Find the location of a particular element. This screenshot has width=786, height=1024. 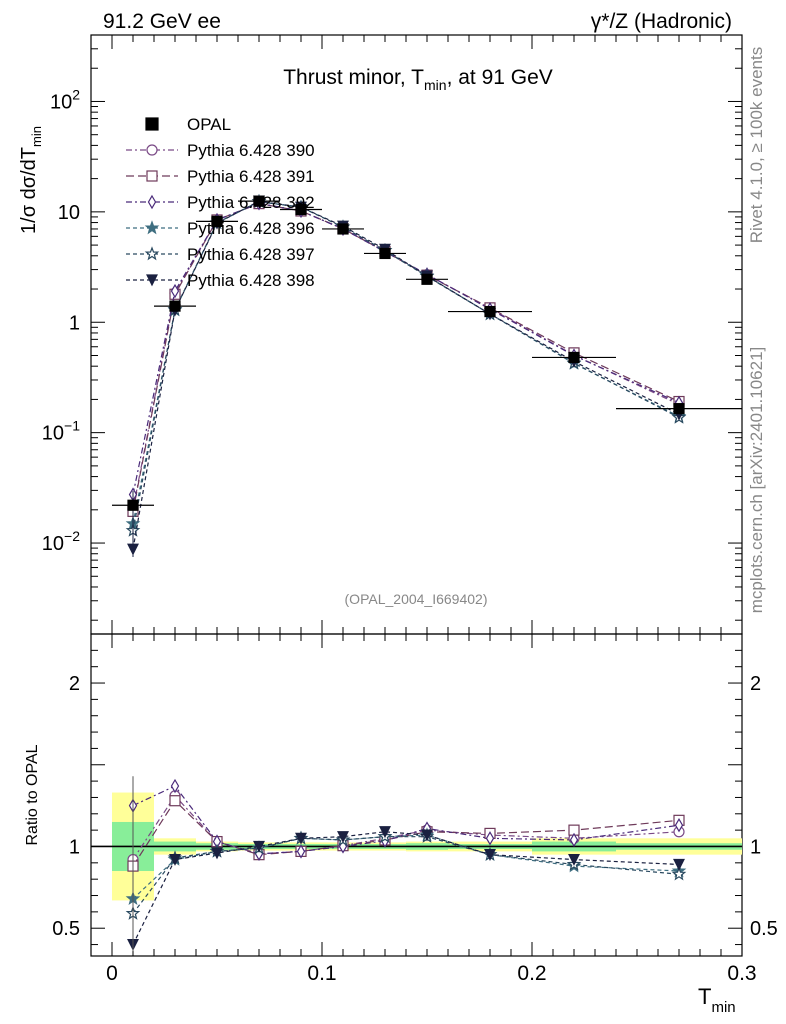

ratio-y-axis-label: Ratio to OPAL is located at coordinates (32, 794).